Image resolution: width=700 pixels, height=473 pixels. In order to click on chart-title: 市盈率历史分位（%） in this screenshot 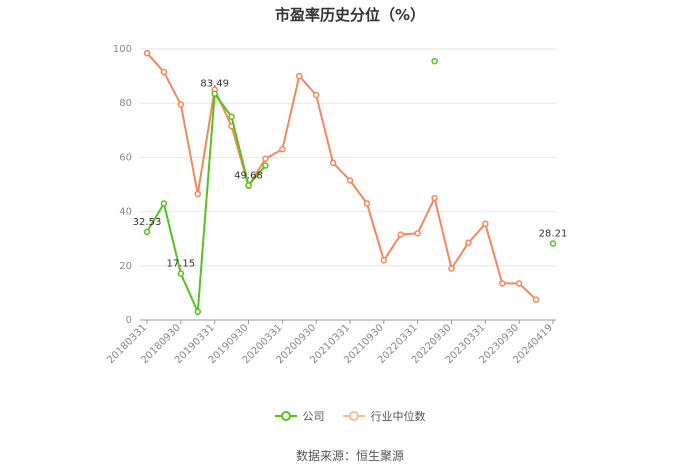, I will do `click(350, 15)`.